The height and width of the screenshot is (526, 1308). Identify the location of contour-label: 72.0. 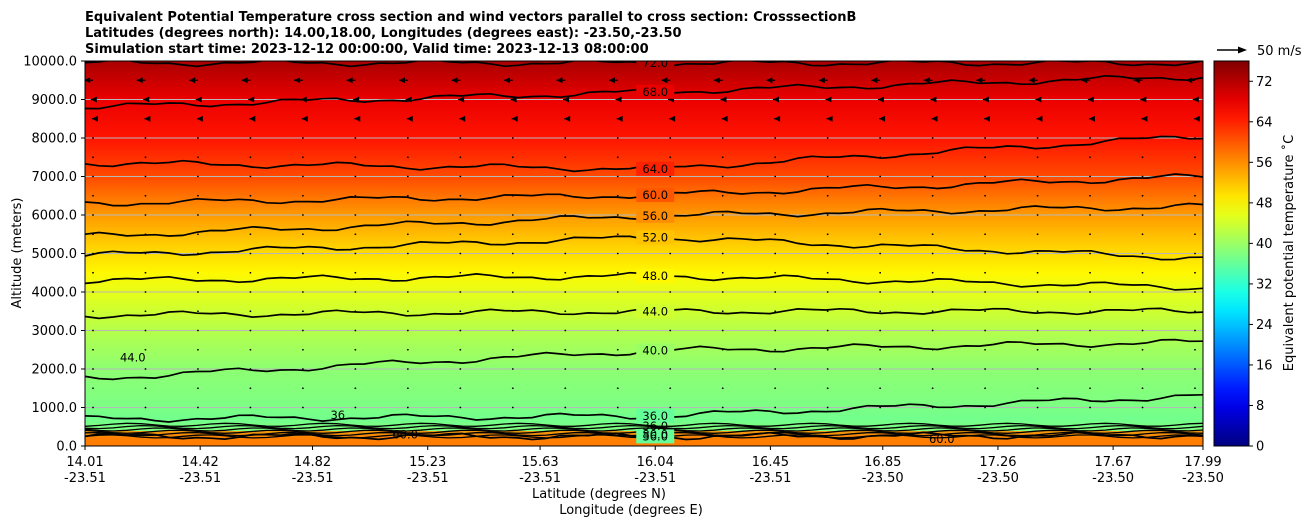
(655, 63).